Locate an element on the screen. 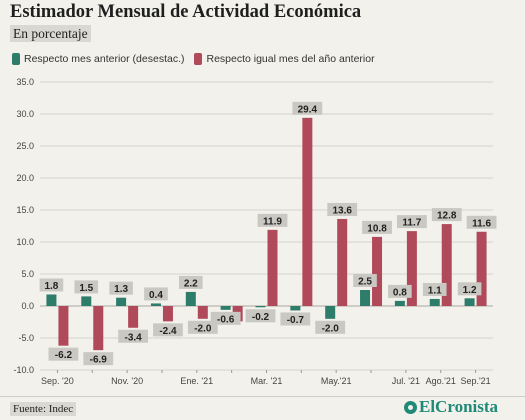 The width and height of the screenshot is (525, 420). data-label: 1.1 is located at coordinates (435, 290).